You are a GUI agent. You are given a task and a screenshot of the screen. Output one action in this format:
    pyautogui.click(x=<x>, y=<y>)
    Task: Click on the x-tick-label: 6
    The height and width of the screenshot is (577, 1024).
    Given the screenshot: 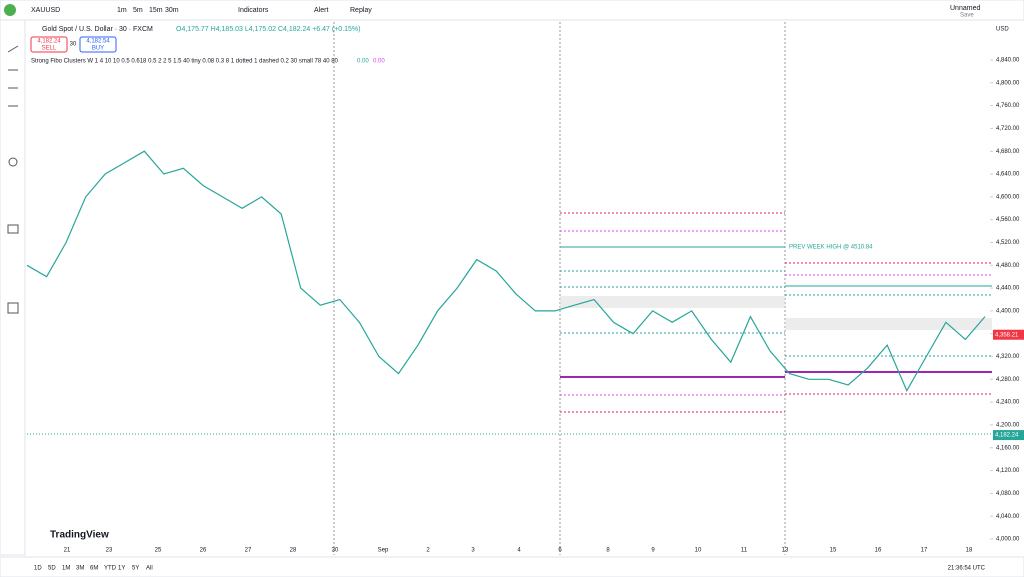 What is the action you would take?
    pyautogui.click(x=560, y=551)
    